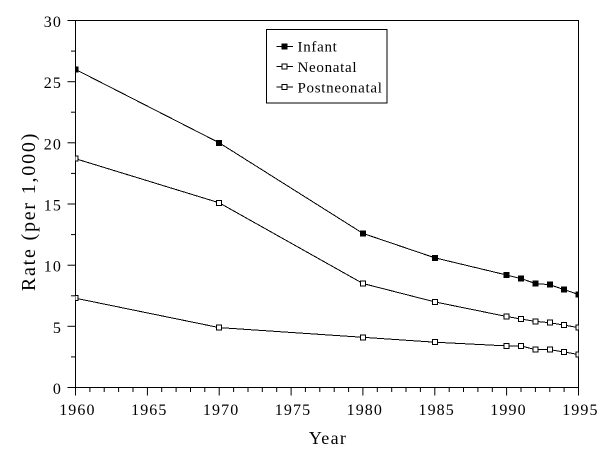 The image size is (612, 458). What do you see at coordinates (53, 267) in the screenshot?
I see `svg-text: 10` at bounding box center [53, 267].